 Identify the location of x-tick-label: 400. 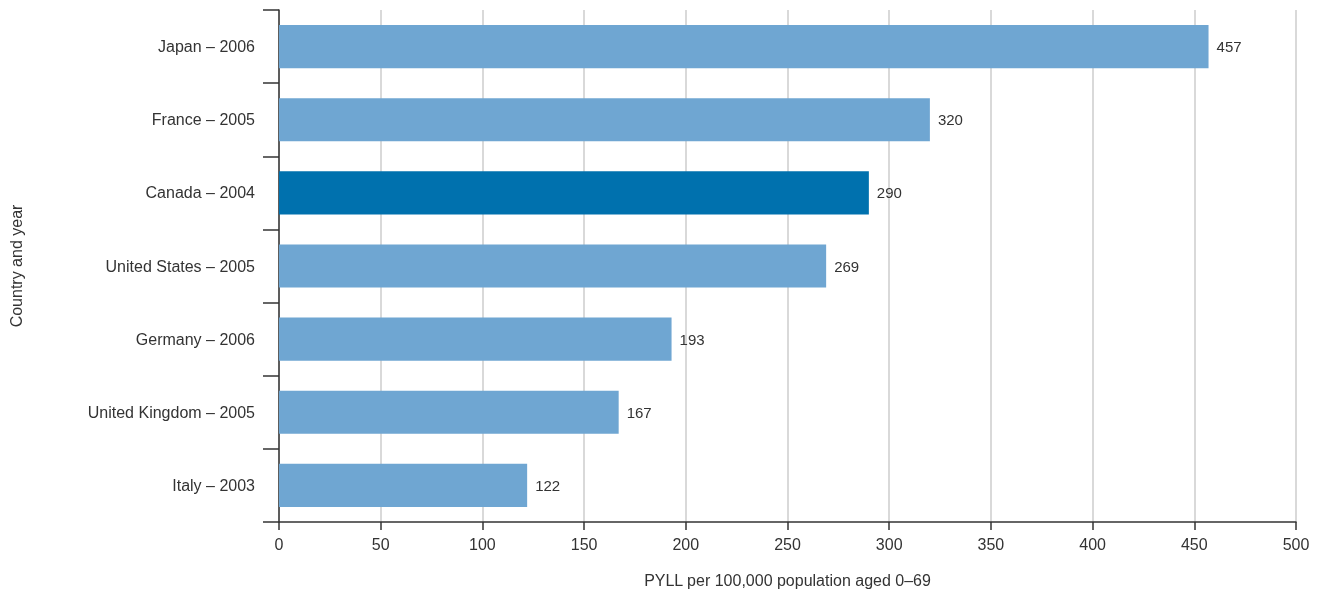
(1093, 544).